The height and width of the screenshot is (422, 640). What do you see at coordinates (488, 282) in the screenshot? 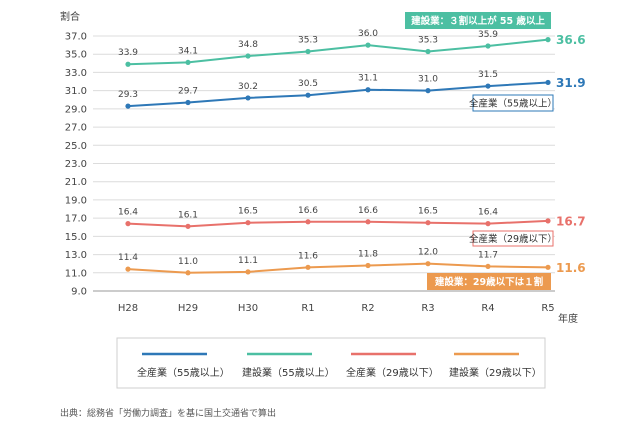
I see `callout-text: 建設業：29歳以下は１割` at bounding box center [488, 282].